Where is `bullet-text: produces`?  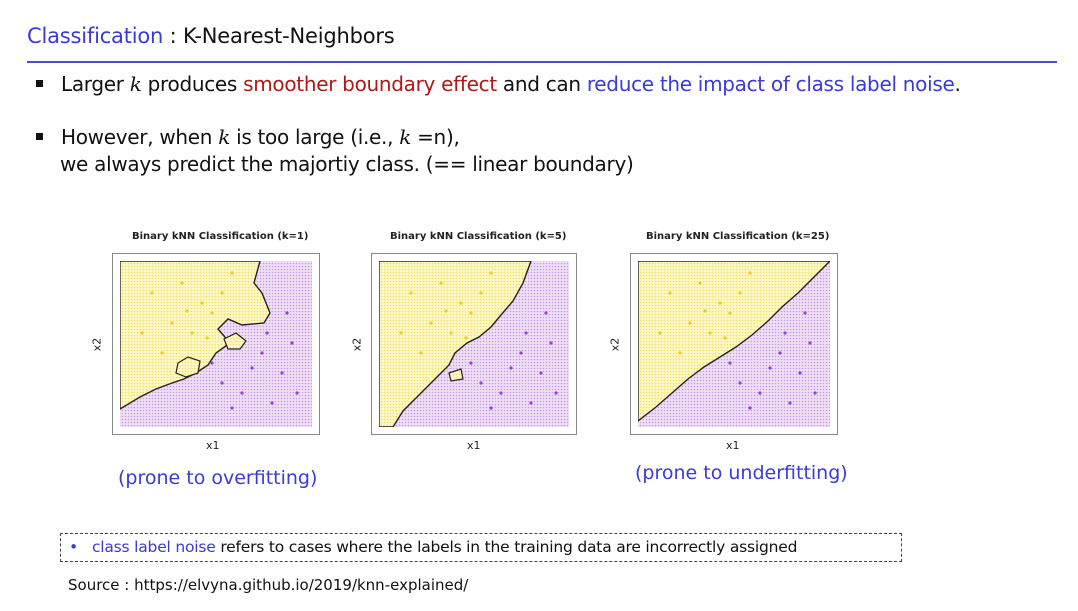 bullet-text: produces is located at coordinates (192, 84).